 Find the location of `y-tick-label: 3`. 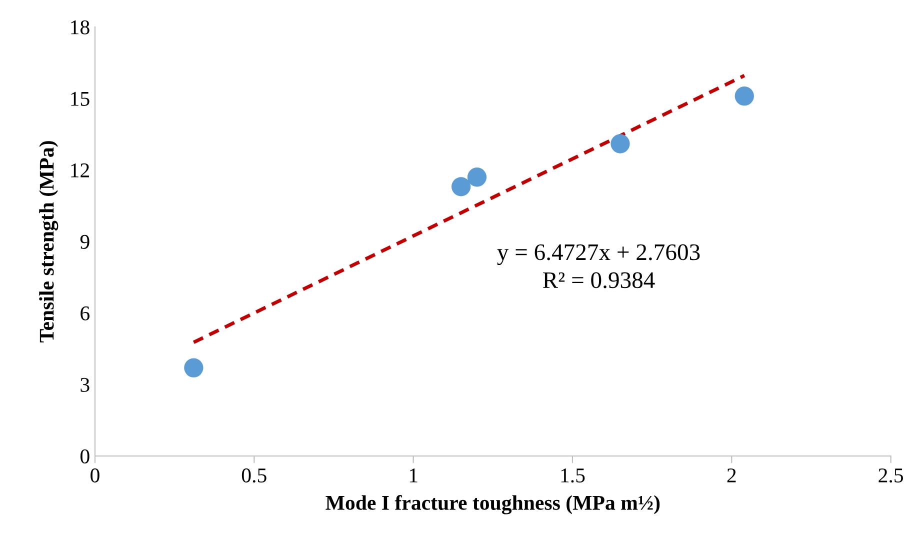

y-tick-label: 3 is located at coordinates (85, 385).